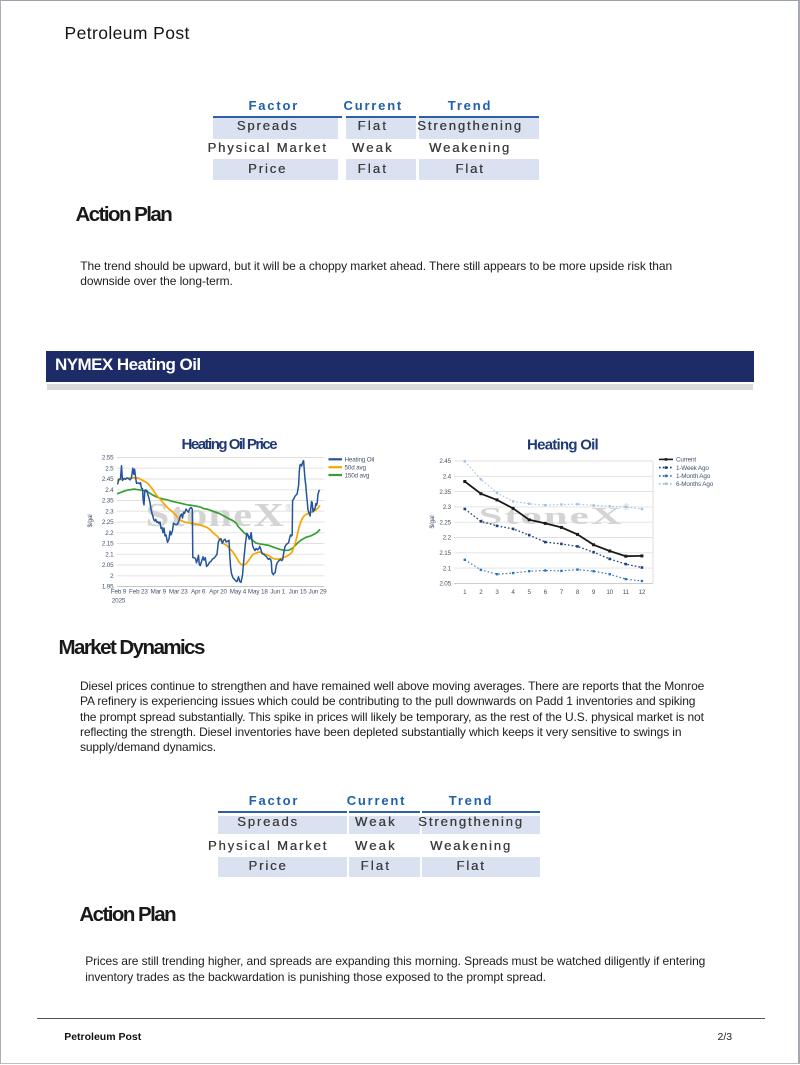 The image size is (800, 1065). What do you see at coordinates (357, 475) in the screenshot?
I see `svg-text: 150d avg` at bounding box center [357, 475].